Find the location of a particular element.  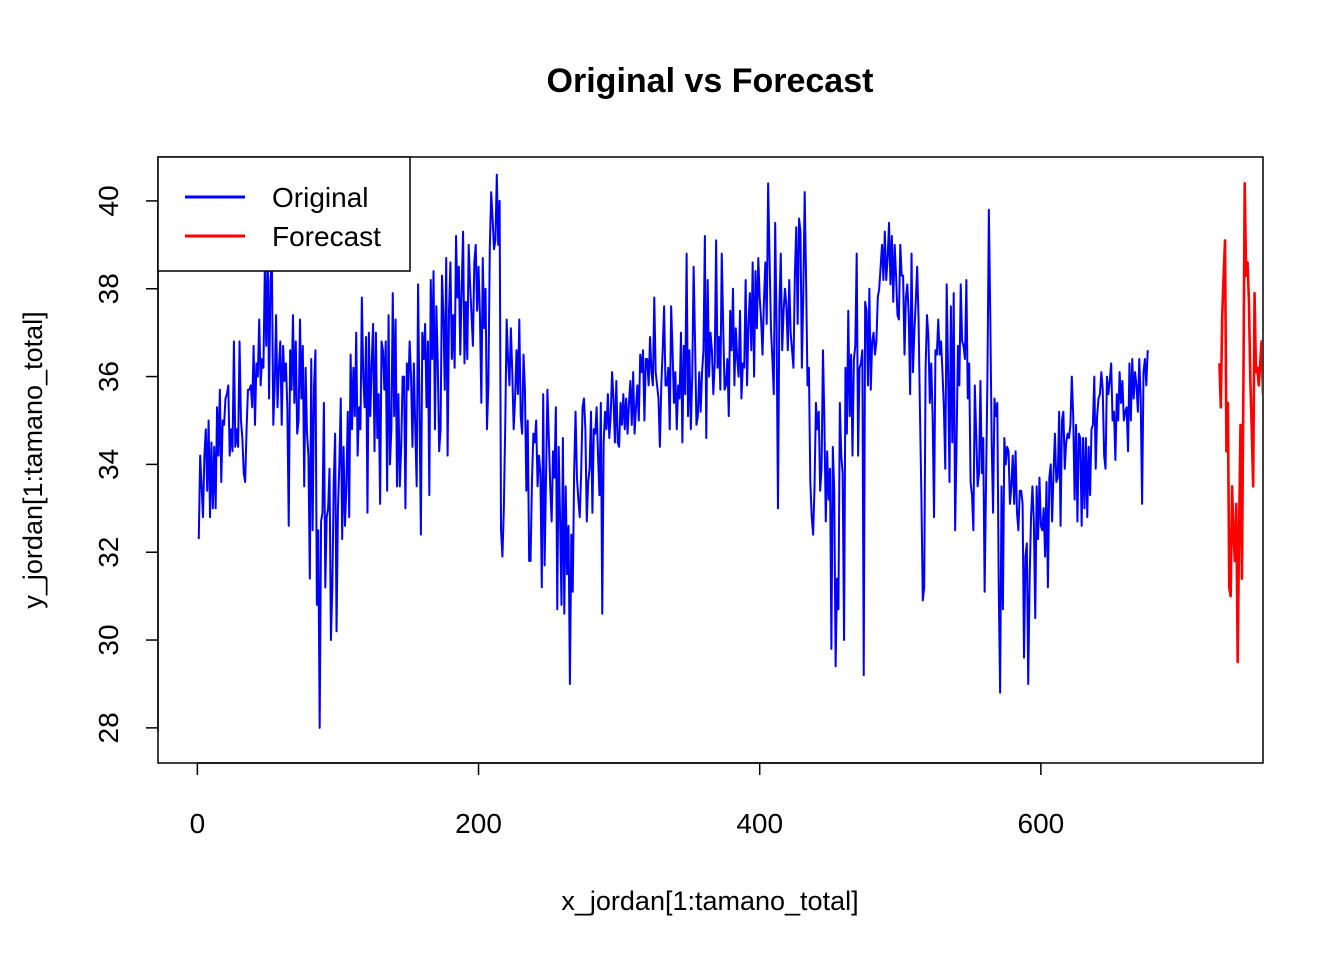

y-tick-label: 38 is located at coordinates (108, 288).